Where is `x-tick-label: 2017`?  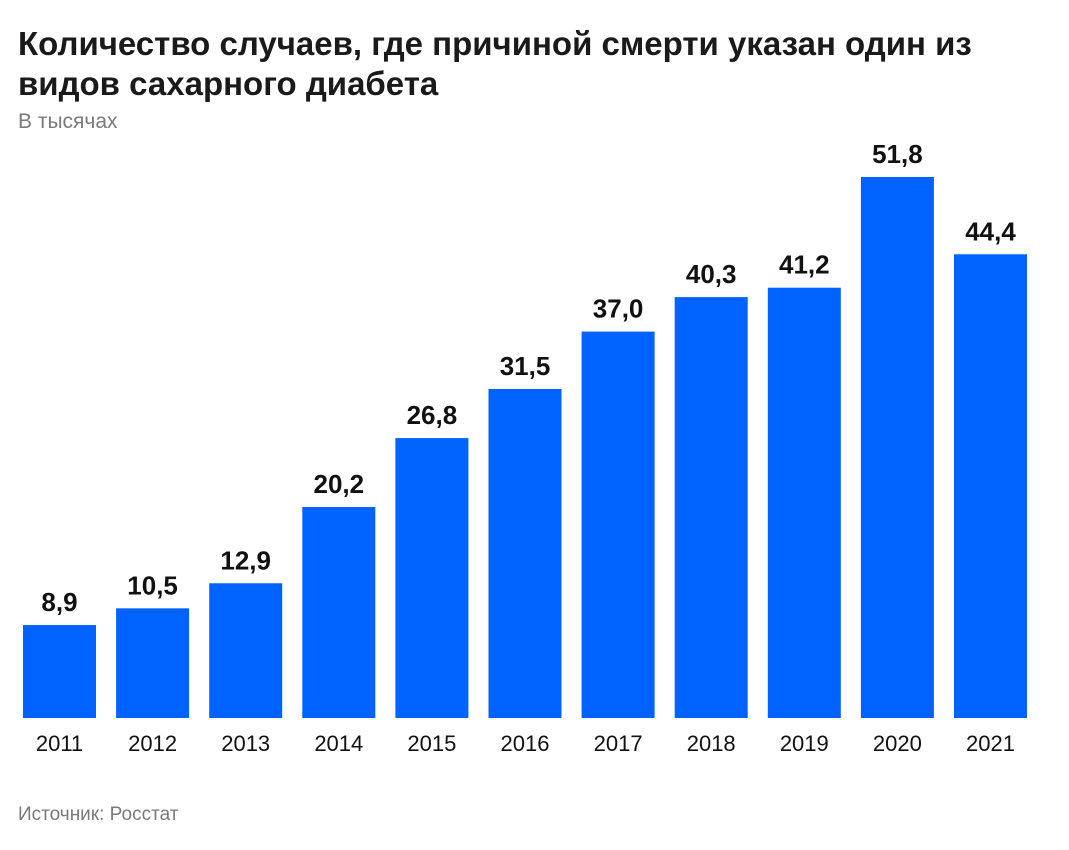 x-tick-label: 2017 is located at coordinates (618, 743).